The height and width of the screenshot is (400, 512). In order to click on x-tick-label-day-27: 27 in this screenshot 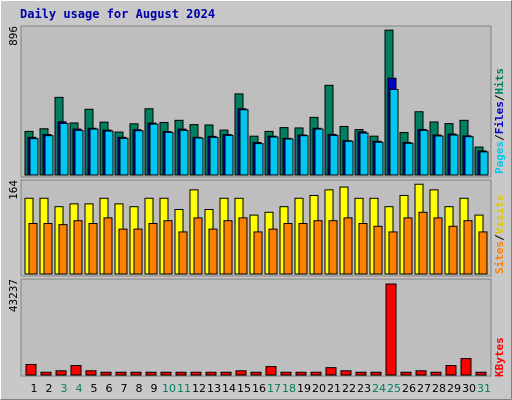, I will do `click(424, 388)`.